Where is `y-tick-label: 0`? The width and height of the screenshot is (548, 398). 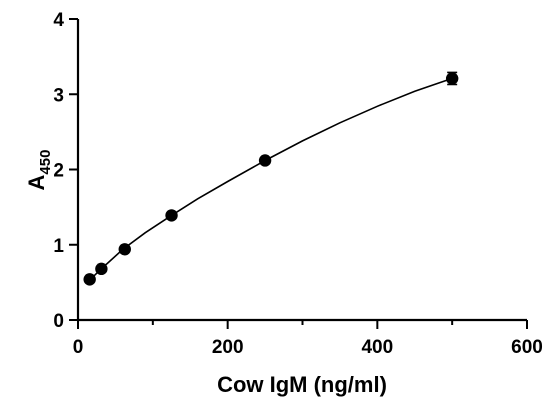 y-tick-label: 0 is located at coordinates (58, 321).